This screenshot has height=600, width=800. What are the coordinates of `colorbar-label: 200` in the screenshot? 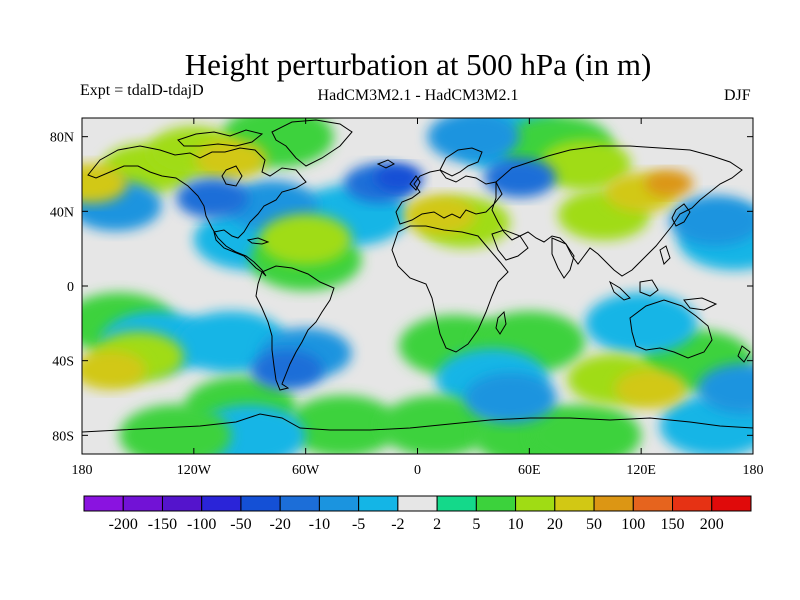 It's located at (712, 524).